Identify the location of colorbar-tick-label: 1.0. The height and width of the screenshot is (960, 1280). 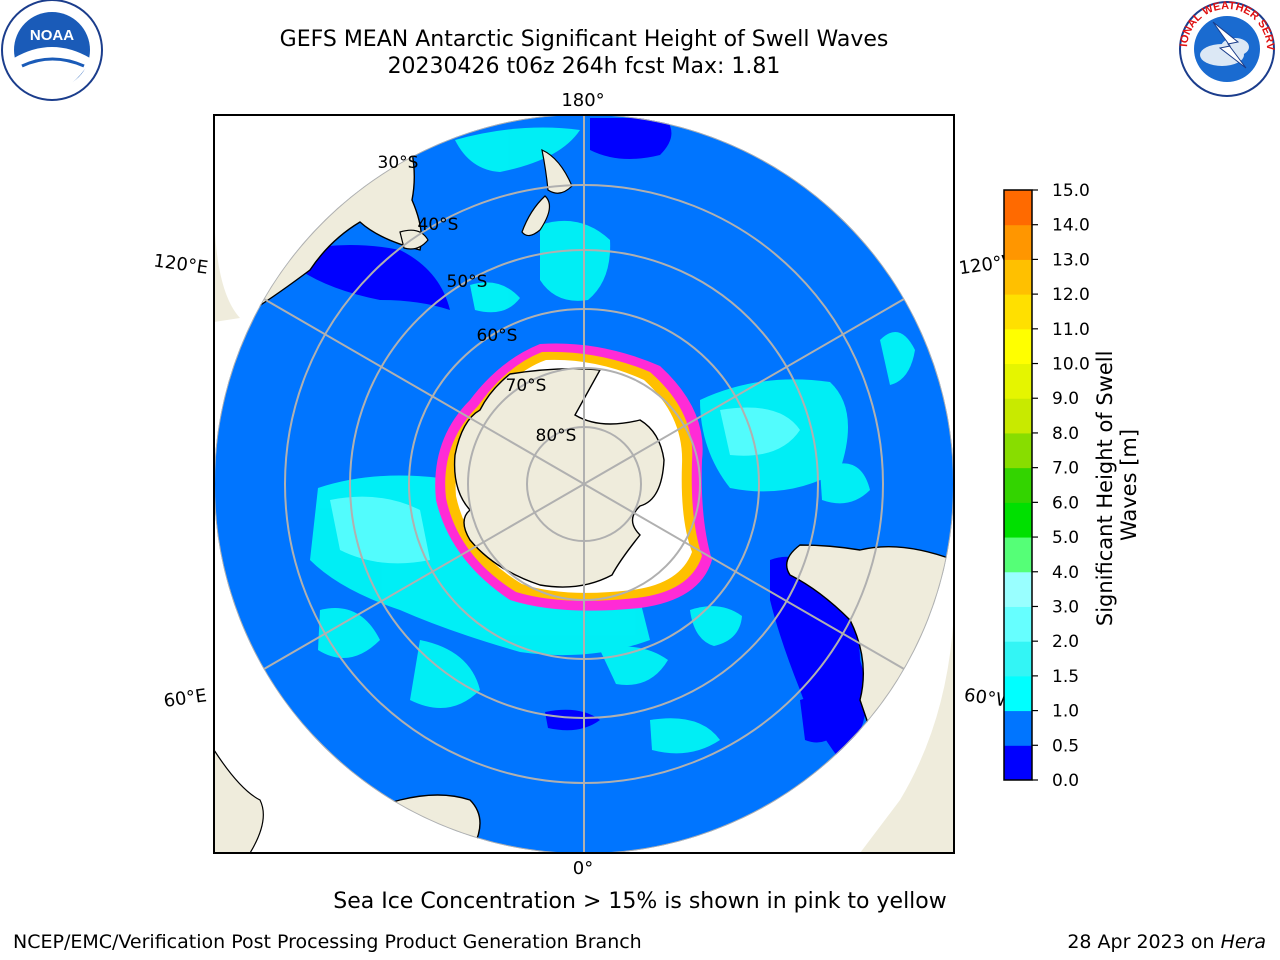
(1065, 712).